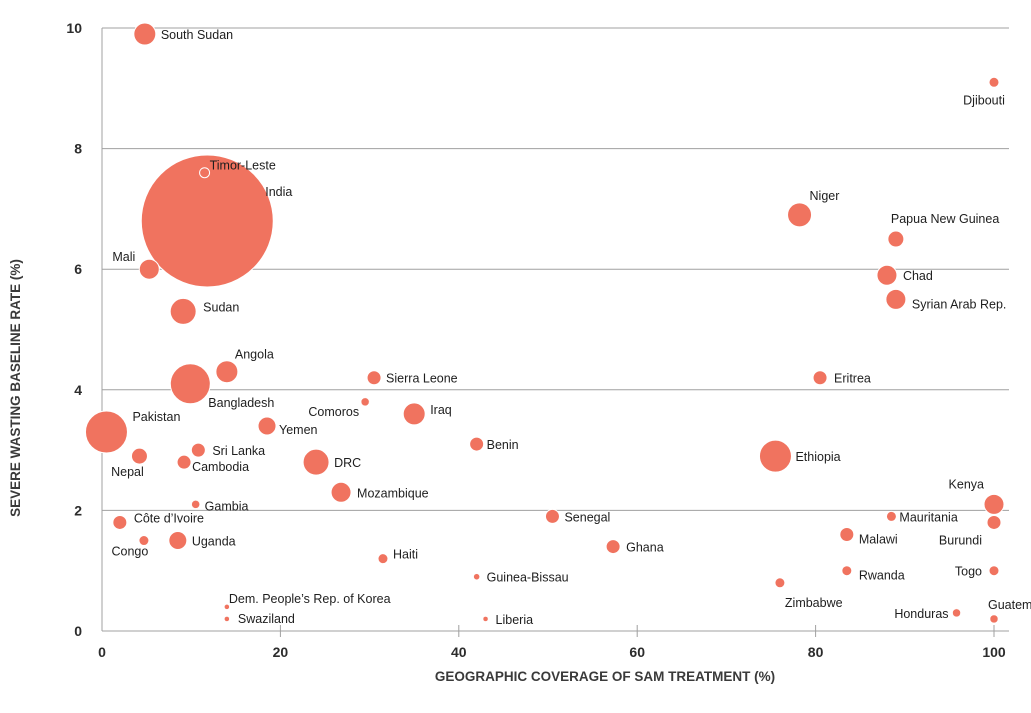 This screenshot has width=1031, height=713. I want to click on bubble-honduras, so click(956, 613).